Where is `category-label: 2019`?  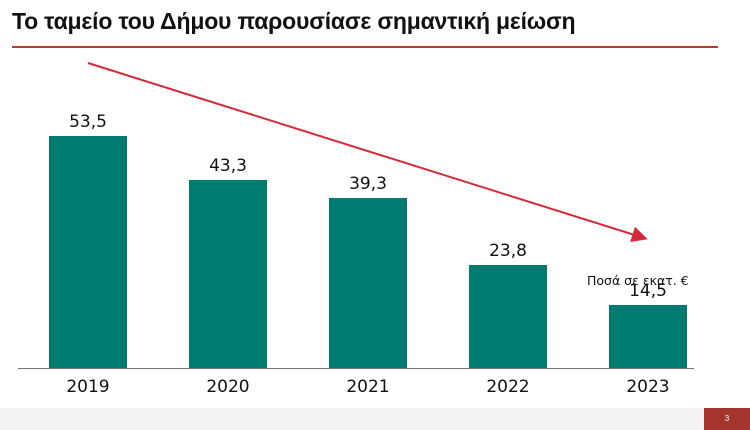
category-label: 2019 is located at coordinates (88, 387).